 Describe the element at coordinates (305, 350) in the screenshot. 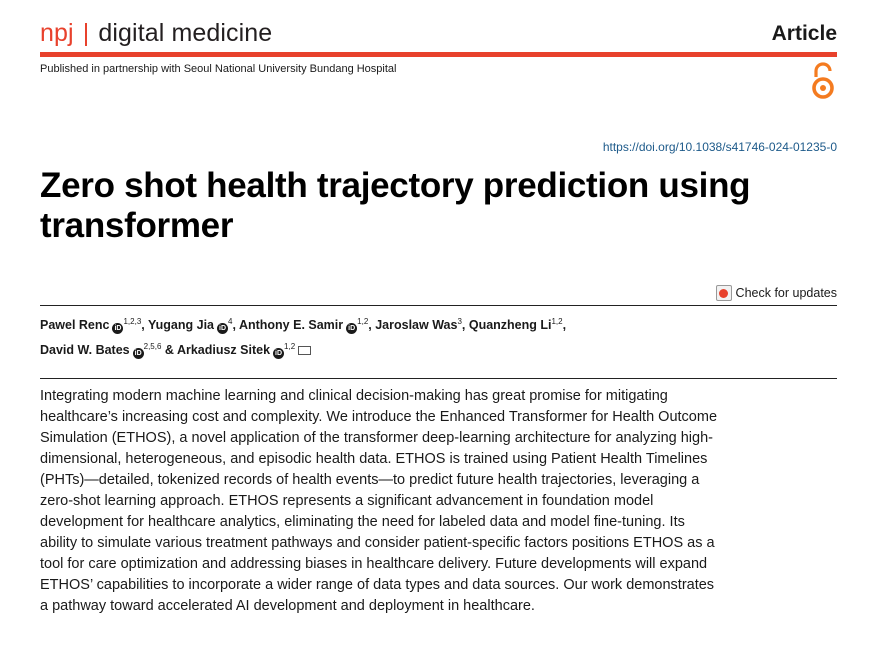

I see `email-icon` at that location.